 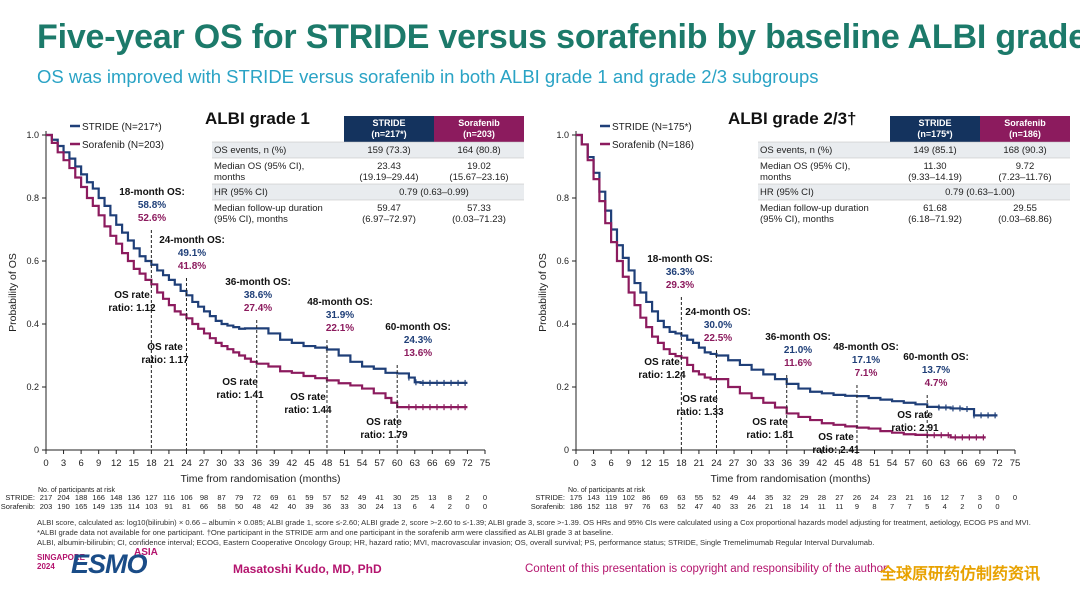 I want to click on y-tick-label: 1.0, so click(x=562, y=135).